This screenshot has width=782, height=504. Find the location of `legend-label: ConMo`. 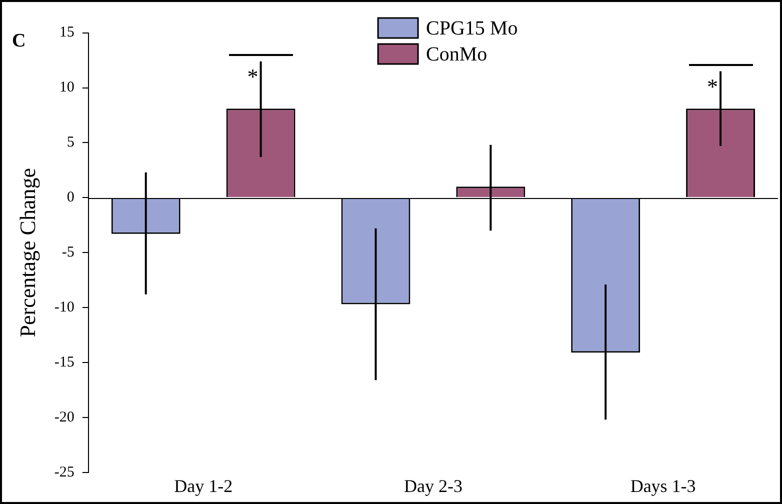

legend-label: ConMo is located at coordinates (457, 54).